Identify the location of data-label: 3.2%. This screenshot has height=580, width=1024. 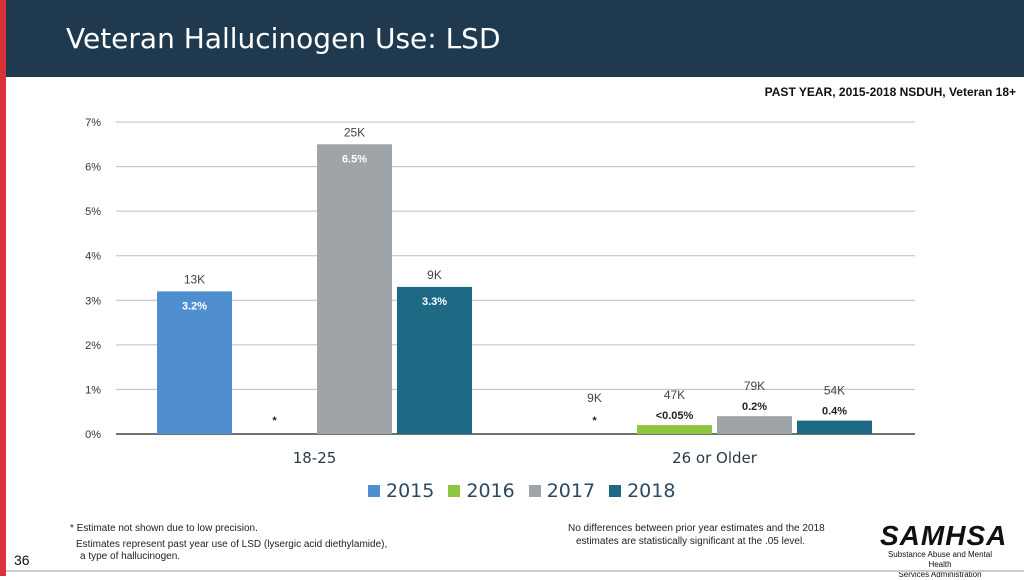
(194, 306).